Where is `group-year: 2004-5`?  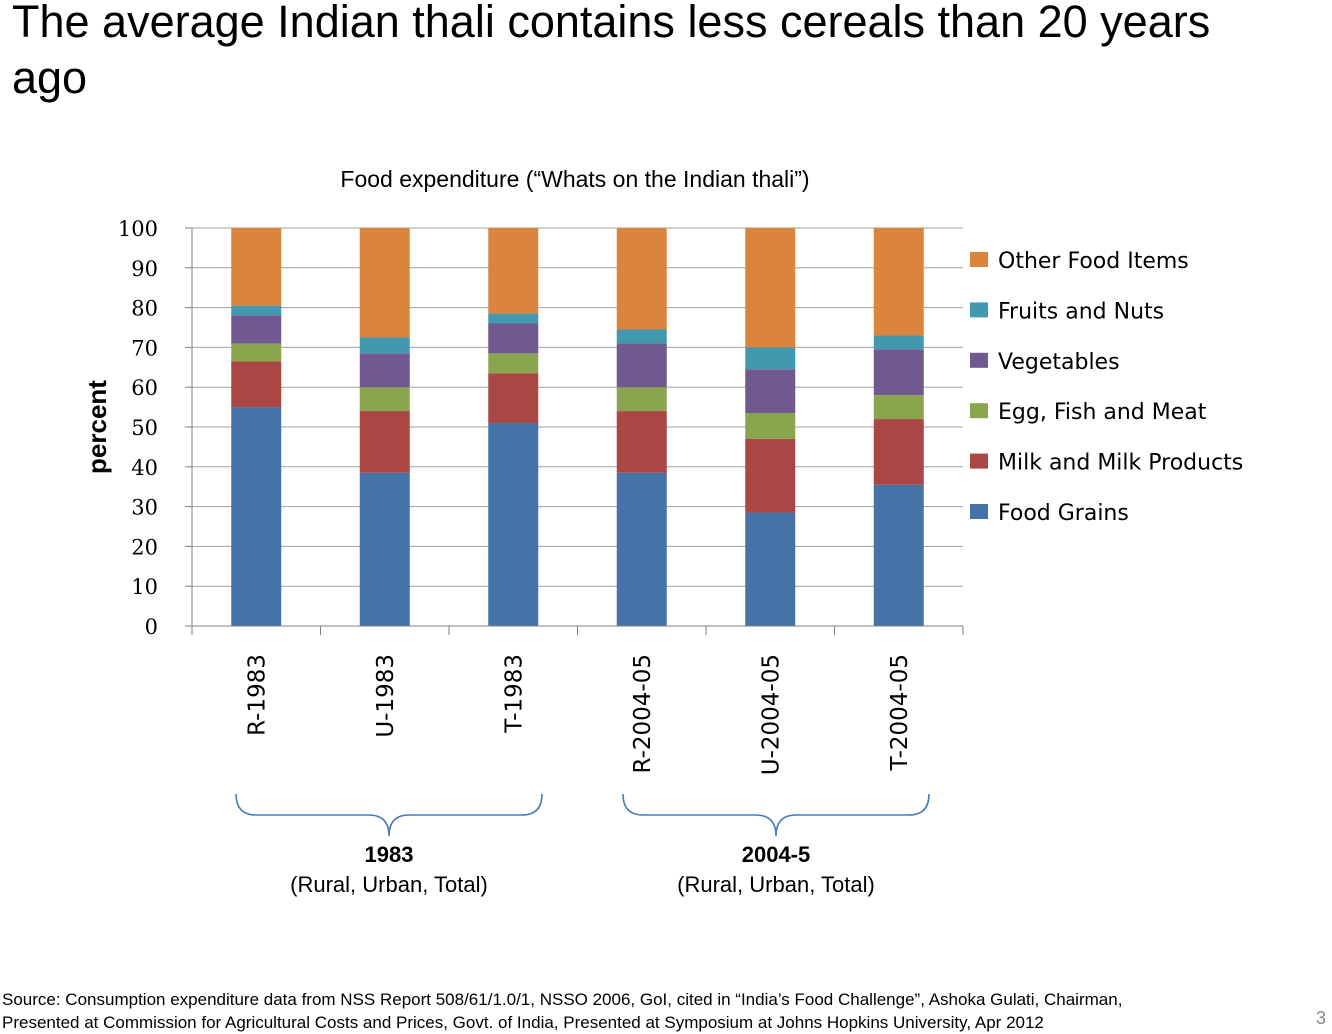 group-year: 2004-5 is located at coordinates (776, 854).